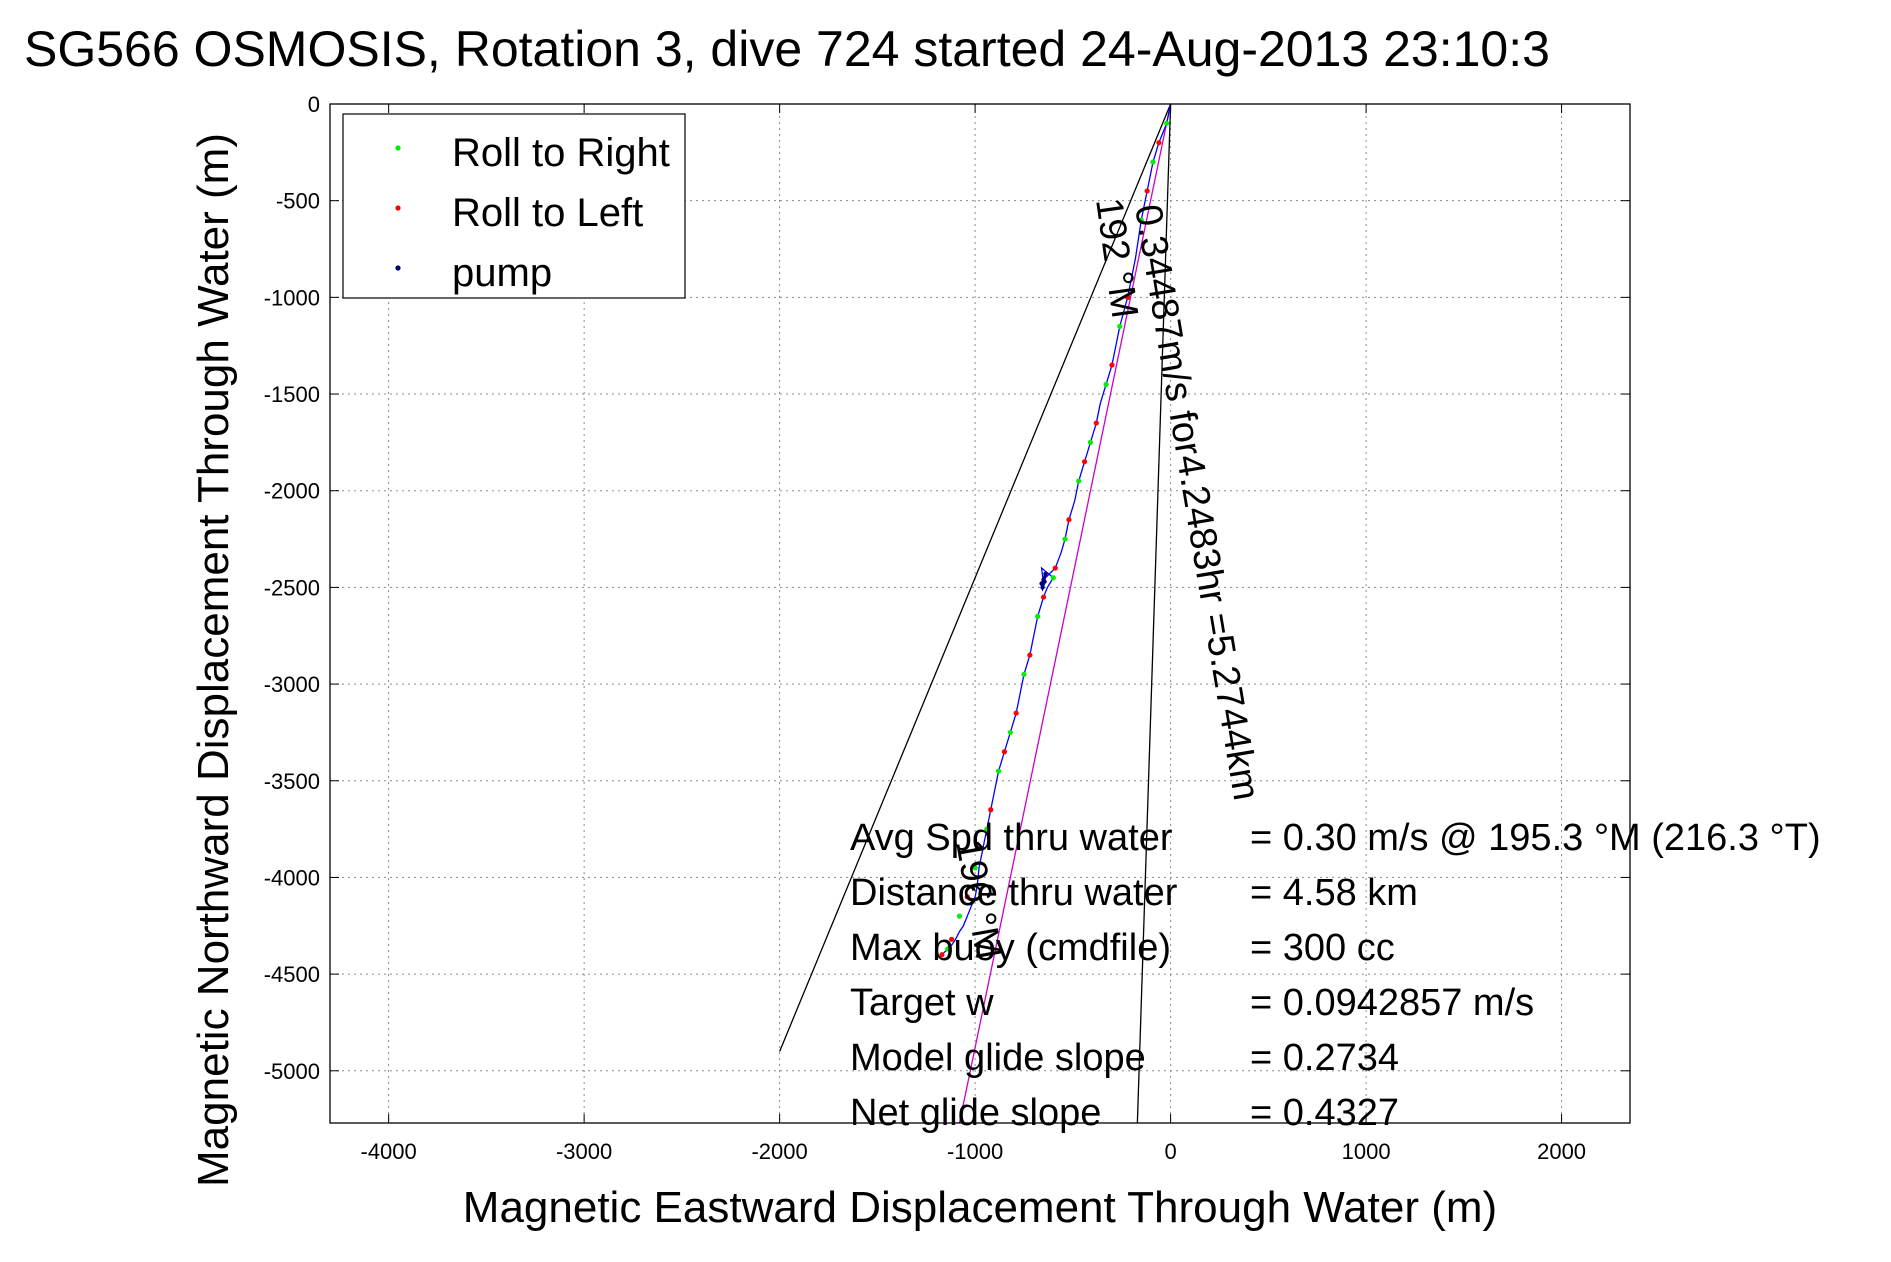 The image size is (1891, 1262). I want to click on x-tick-label: -1000, so click(975, 1151).